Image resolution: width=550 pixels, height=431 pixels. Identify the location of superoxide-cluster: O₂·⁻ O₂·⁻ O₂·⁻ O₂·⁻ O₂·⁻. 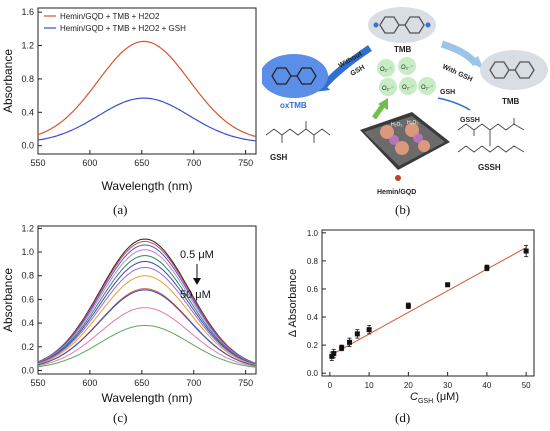
(406, 76).